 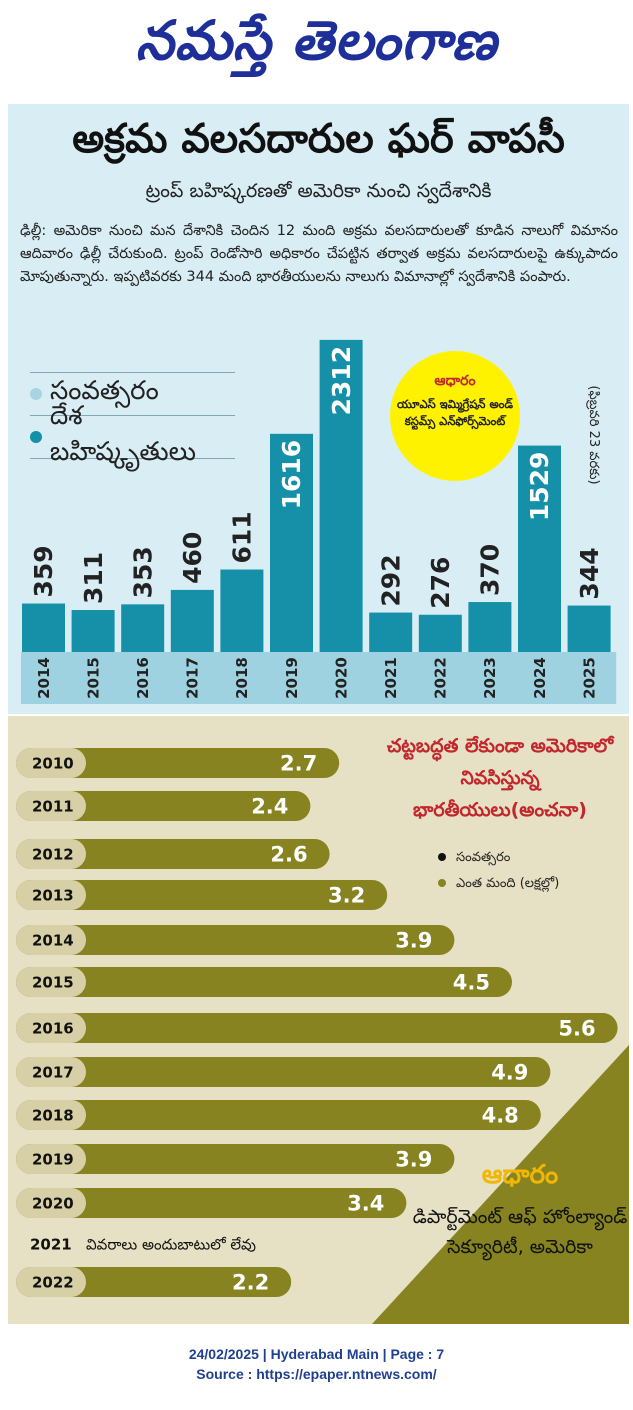 I want to click on legend-label-year: సంవత్సరం, so click(x=104, y=391).